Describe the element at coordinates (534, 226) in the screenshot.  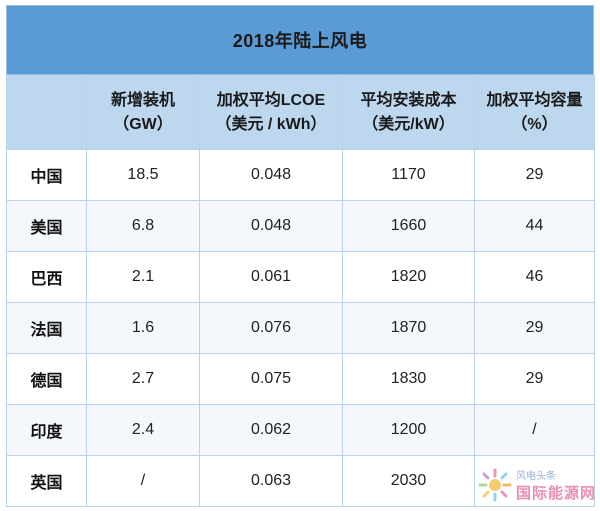
I see `capacity-factor-cell: 44` at that location.